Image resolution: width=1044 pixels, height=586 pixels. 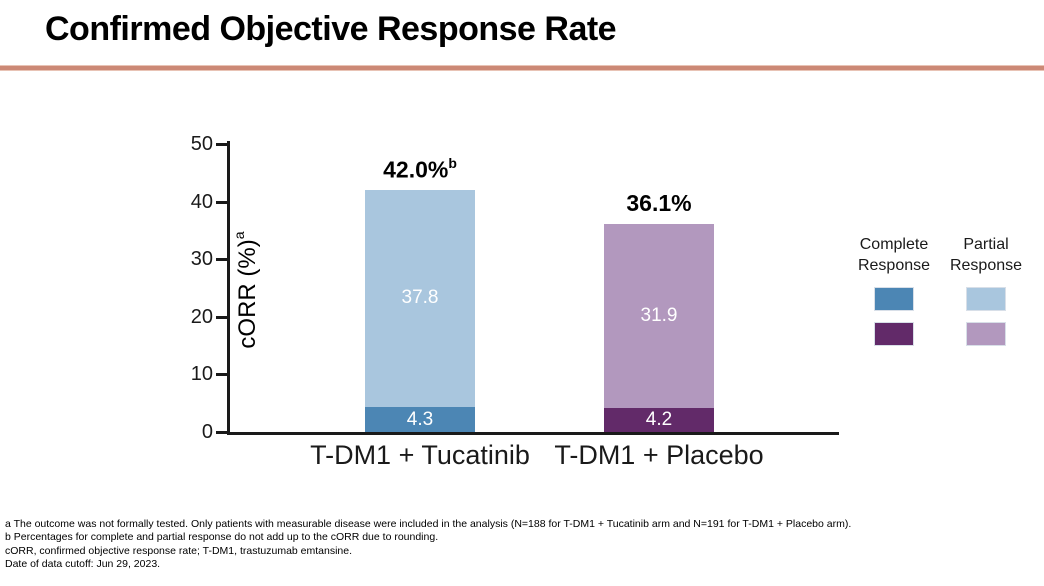 I want to click on page-title: Confirmed Objective Response Rate, so click(x=331, y=29).